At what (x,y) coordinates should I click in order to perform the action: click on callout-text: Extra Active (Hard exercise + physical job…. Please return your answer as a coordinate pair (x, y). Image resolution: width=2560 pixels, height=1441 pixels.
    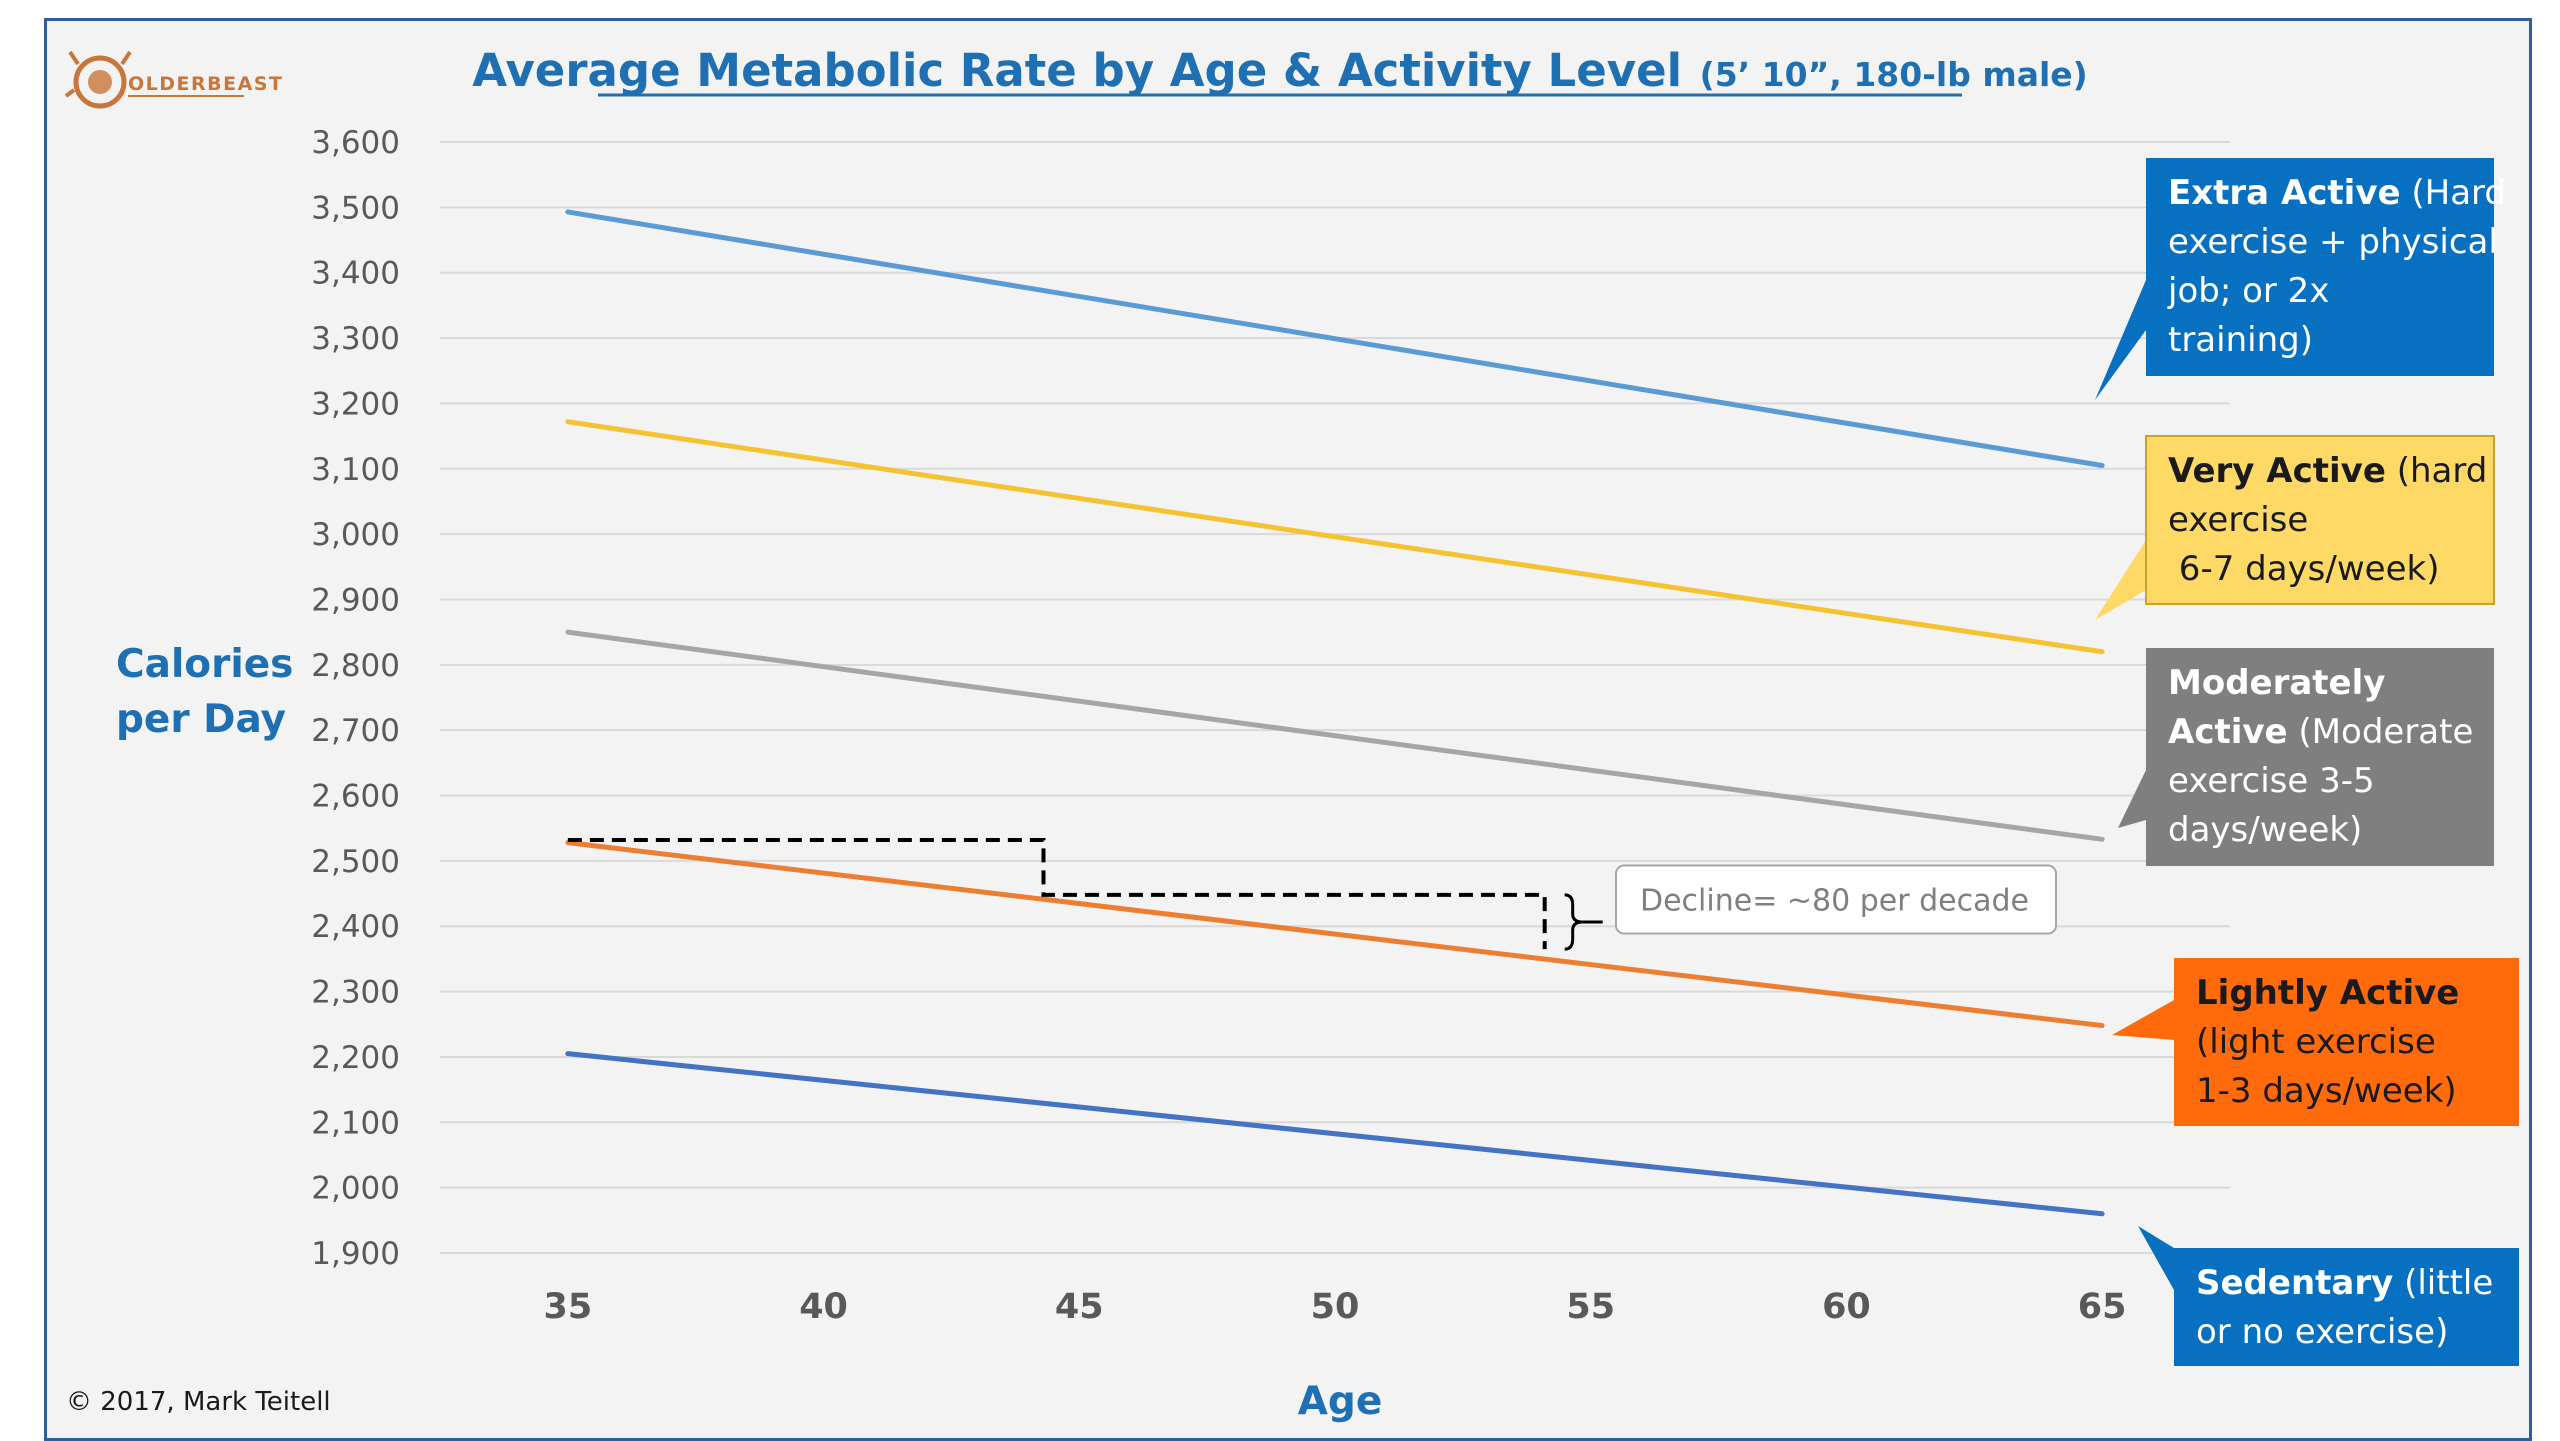
    Looking at the image, I should click on (2336, 266).